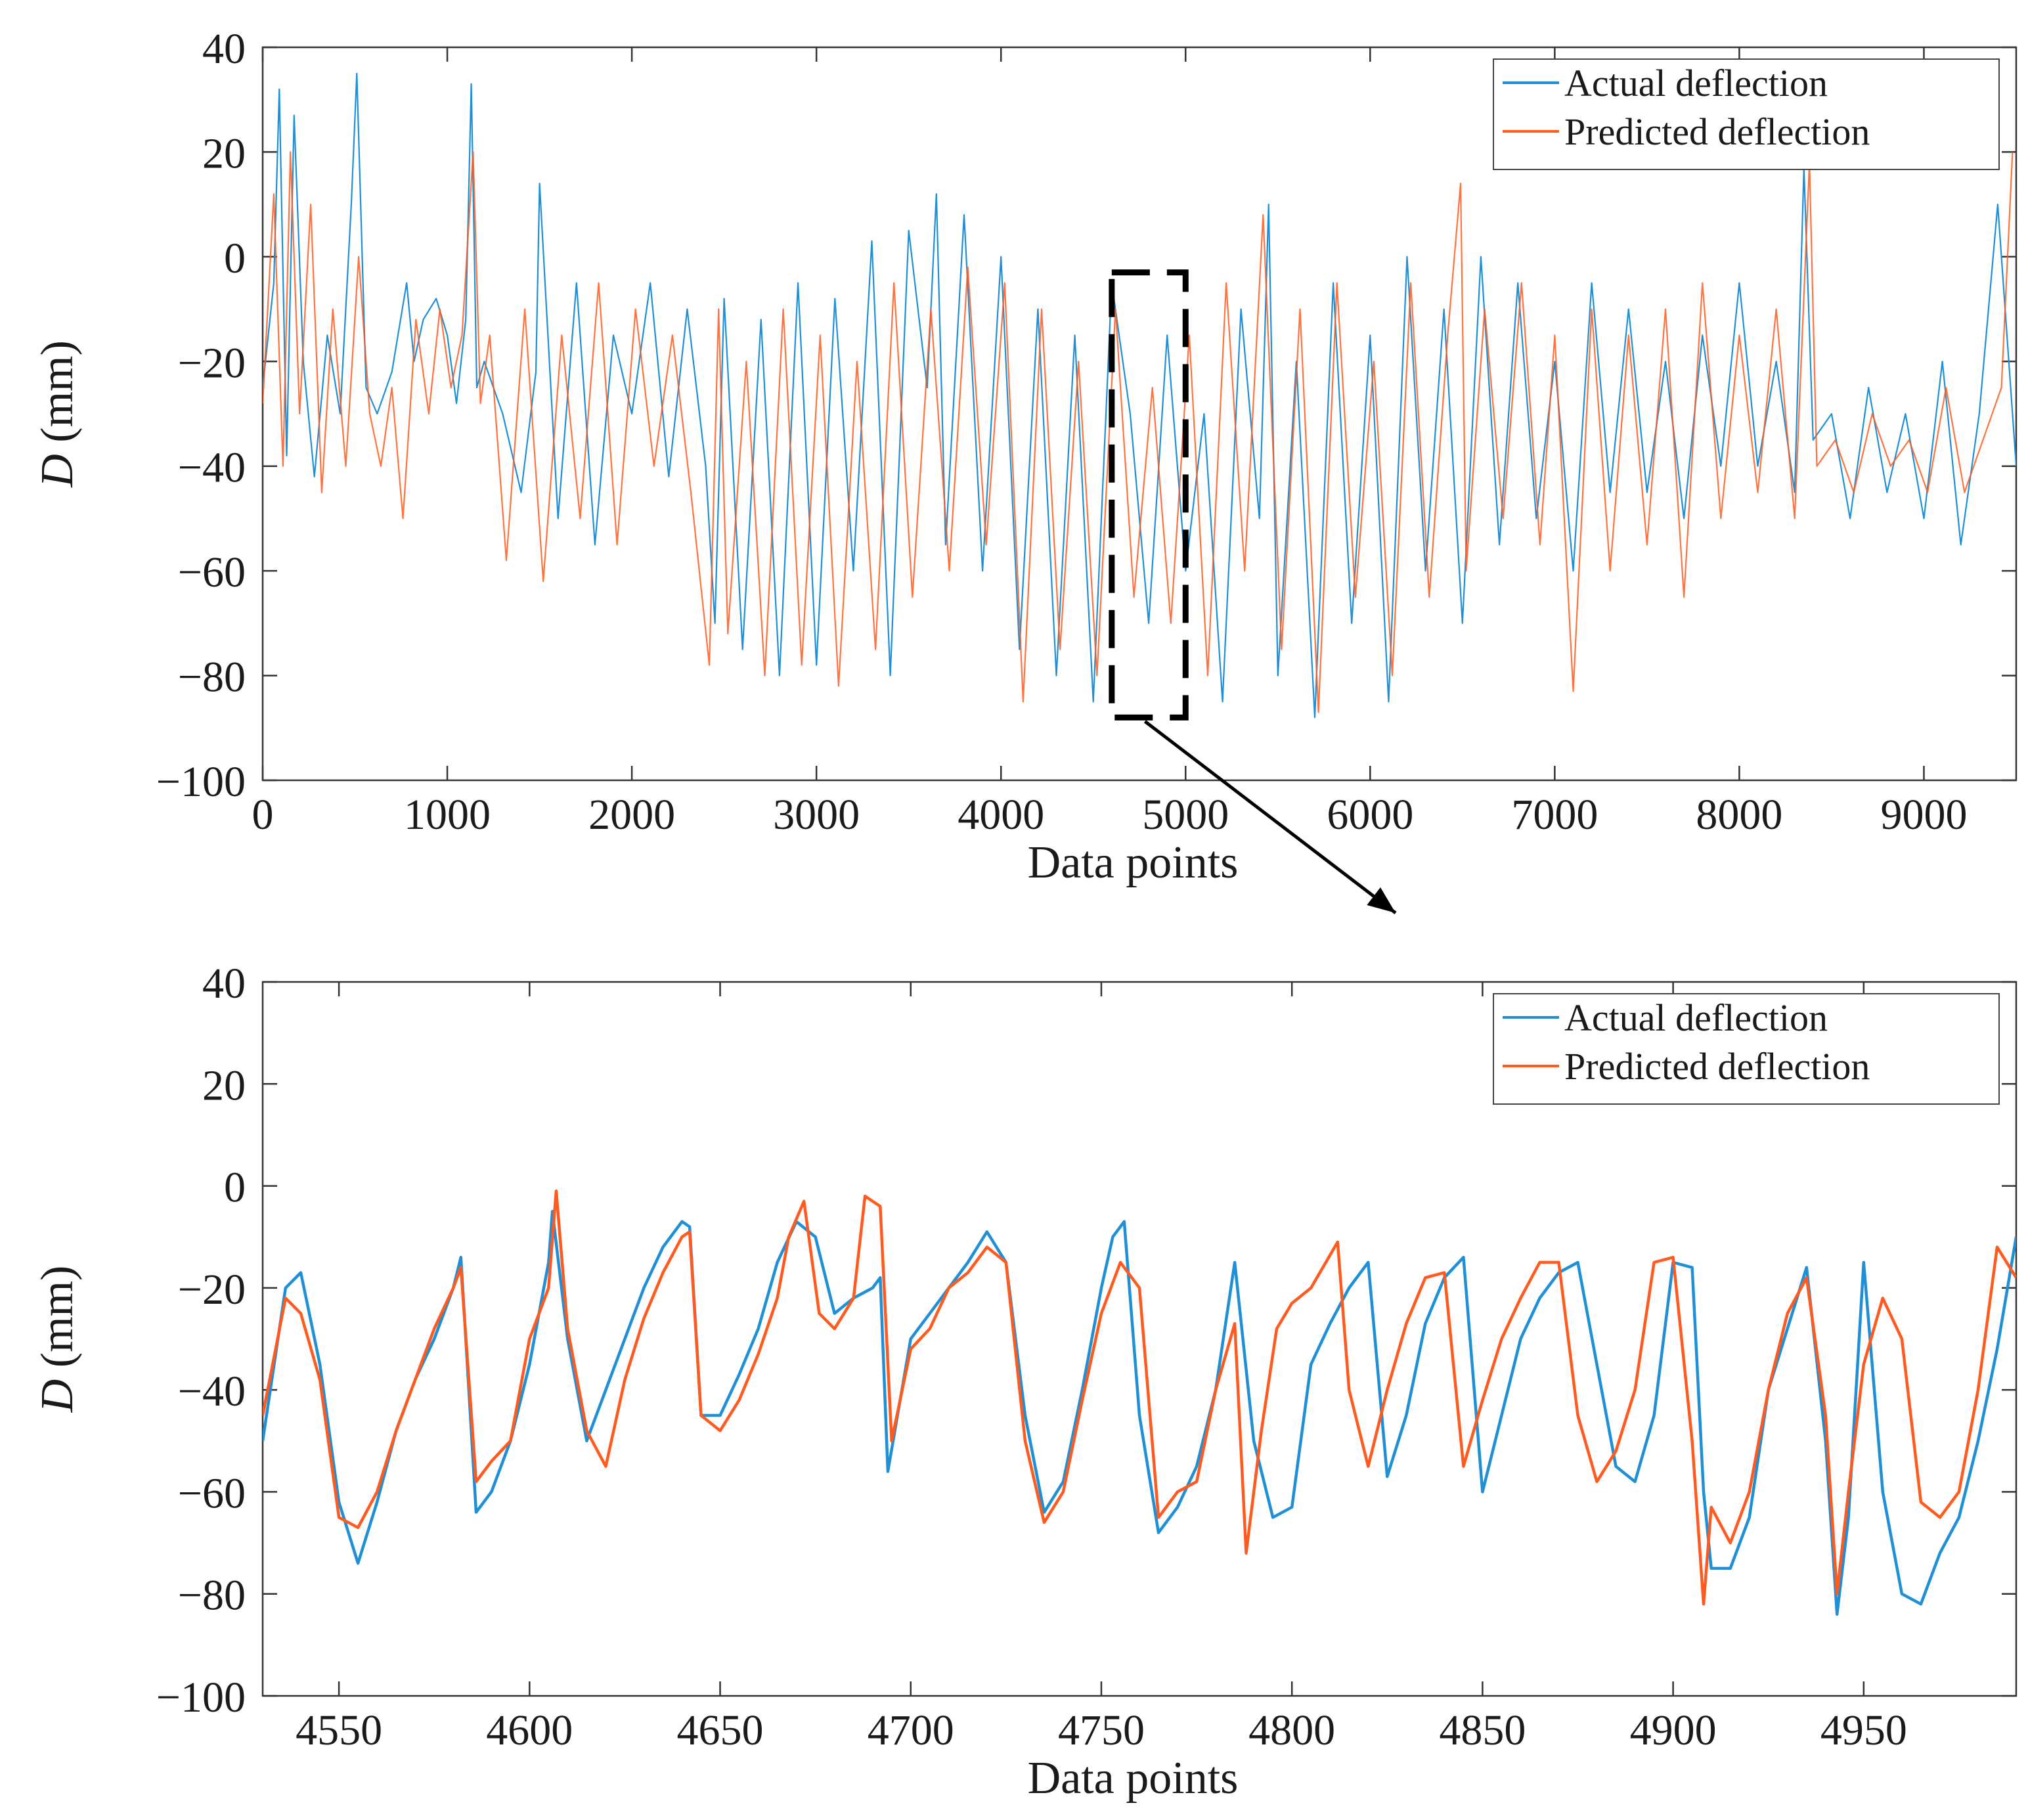 The width and height of the screenshot is (2028, 1820). I want to click on zoom-legend-box, so click(1746, 1049).